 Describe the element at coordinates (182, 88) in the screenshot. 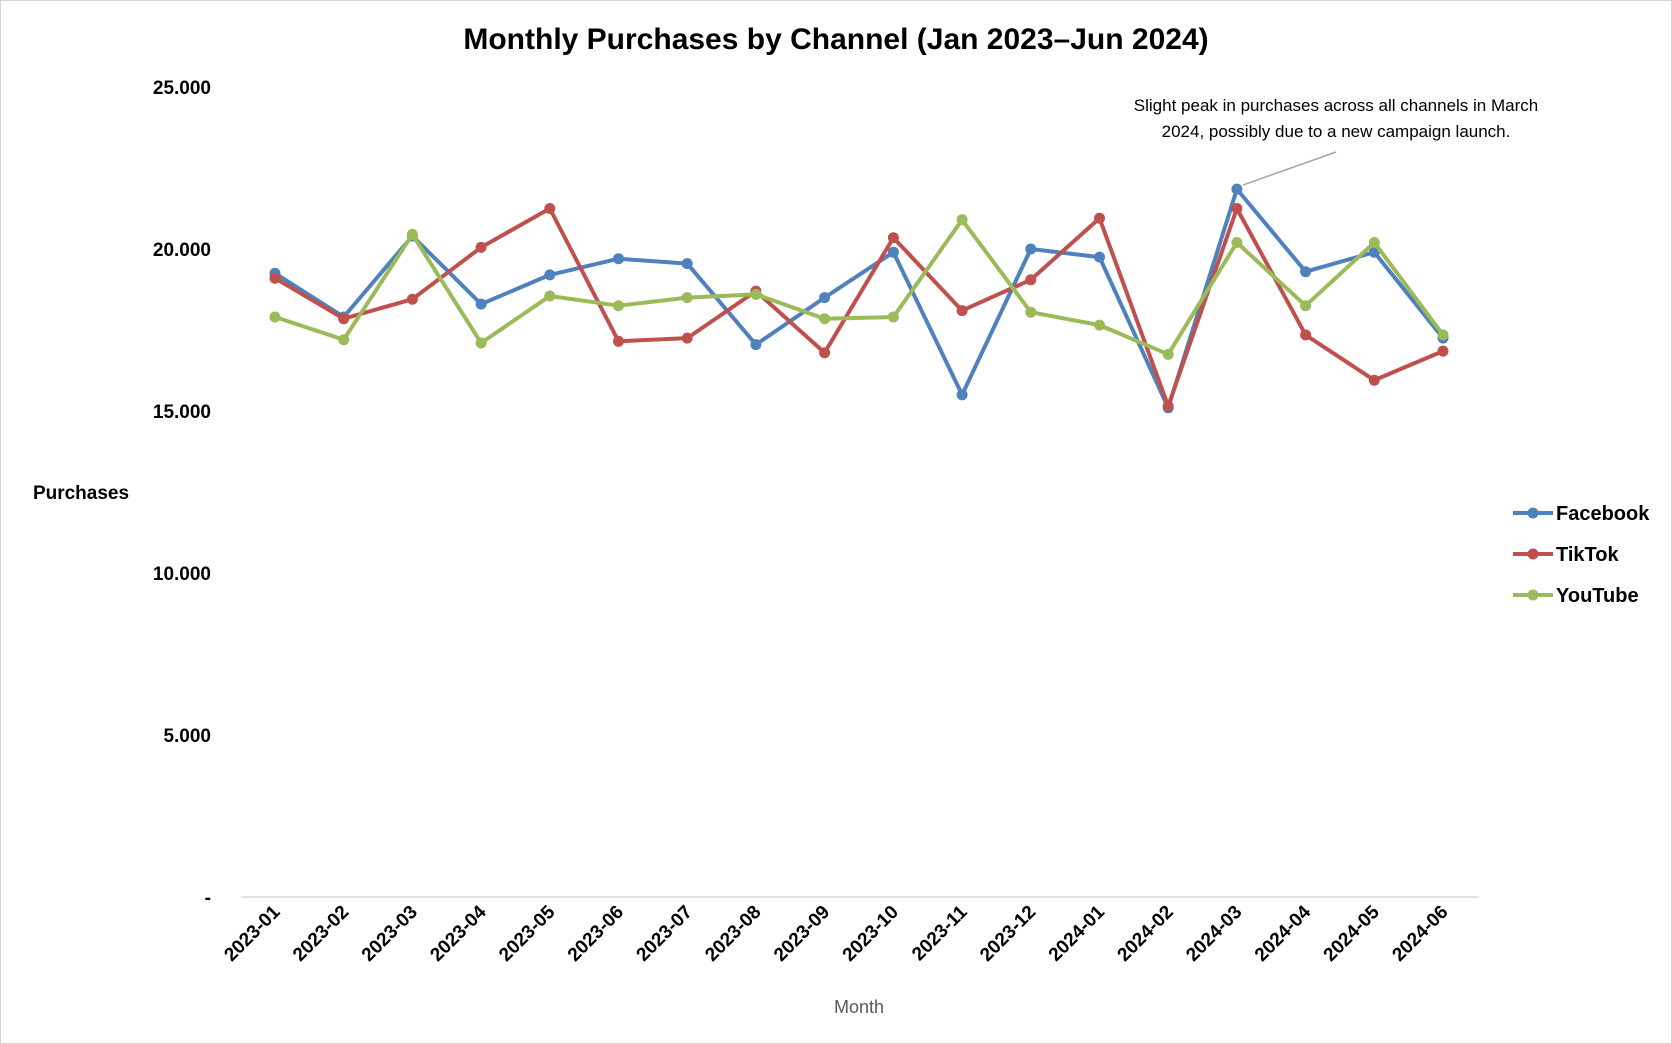

I see `y-tick-label: 25.000` at that location.